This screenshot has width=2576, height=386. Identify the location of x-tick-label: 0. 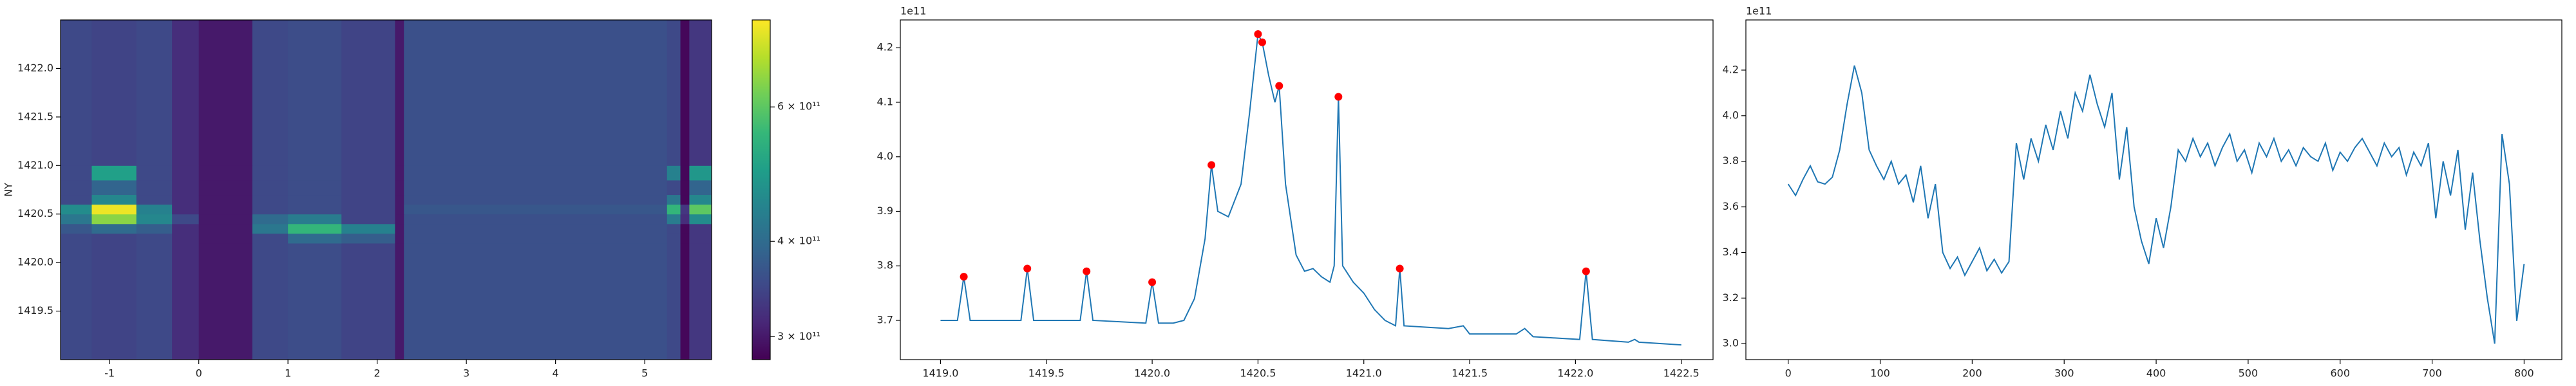
(199, 373).